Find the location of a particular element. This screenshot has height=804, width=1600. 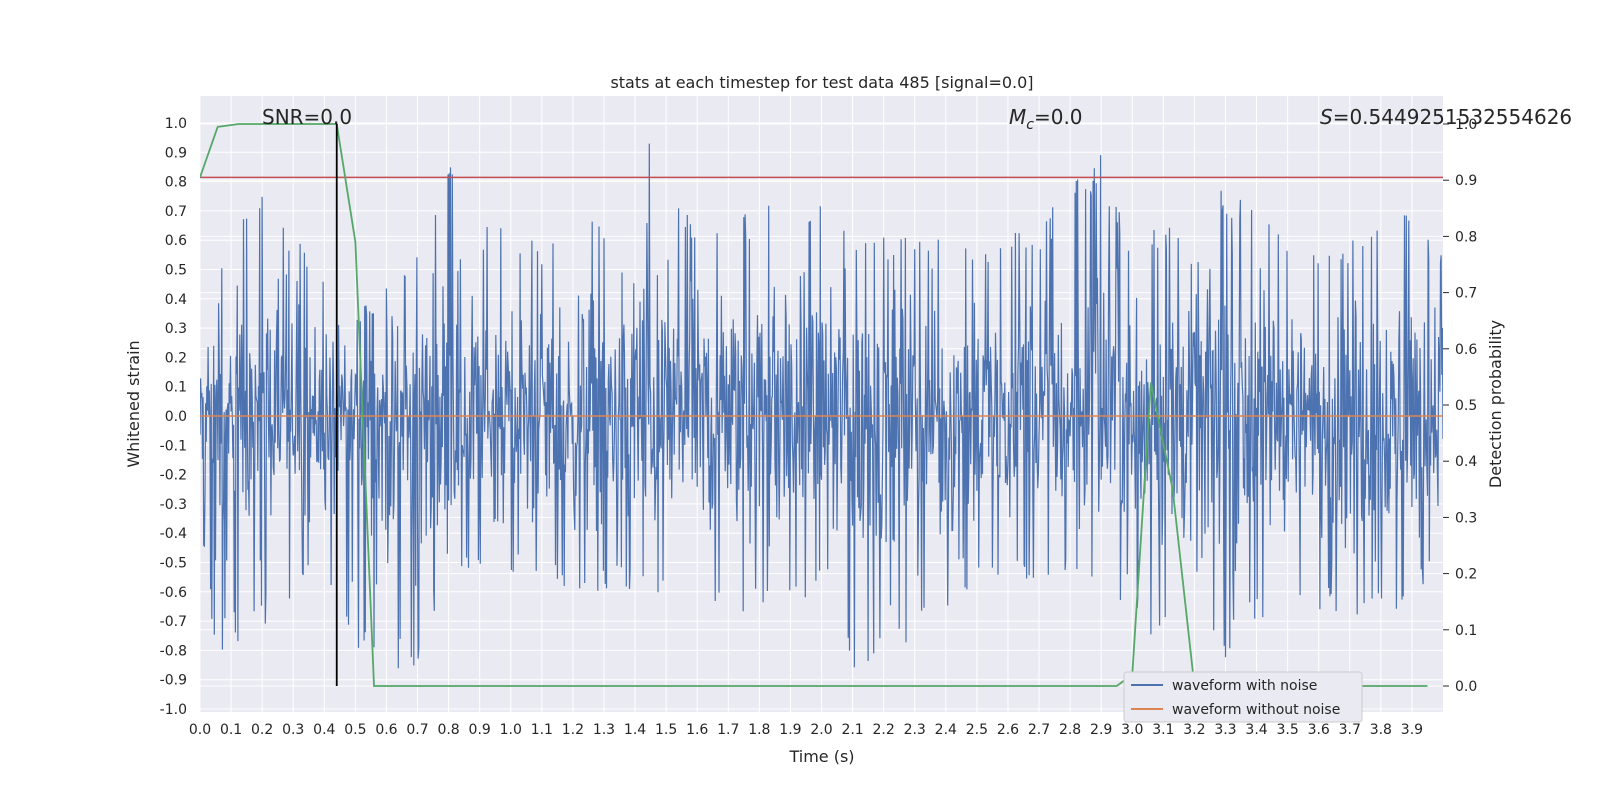

x-tick-label: 1.8 is located at coordinates (759, 730).